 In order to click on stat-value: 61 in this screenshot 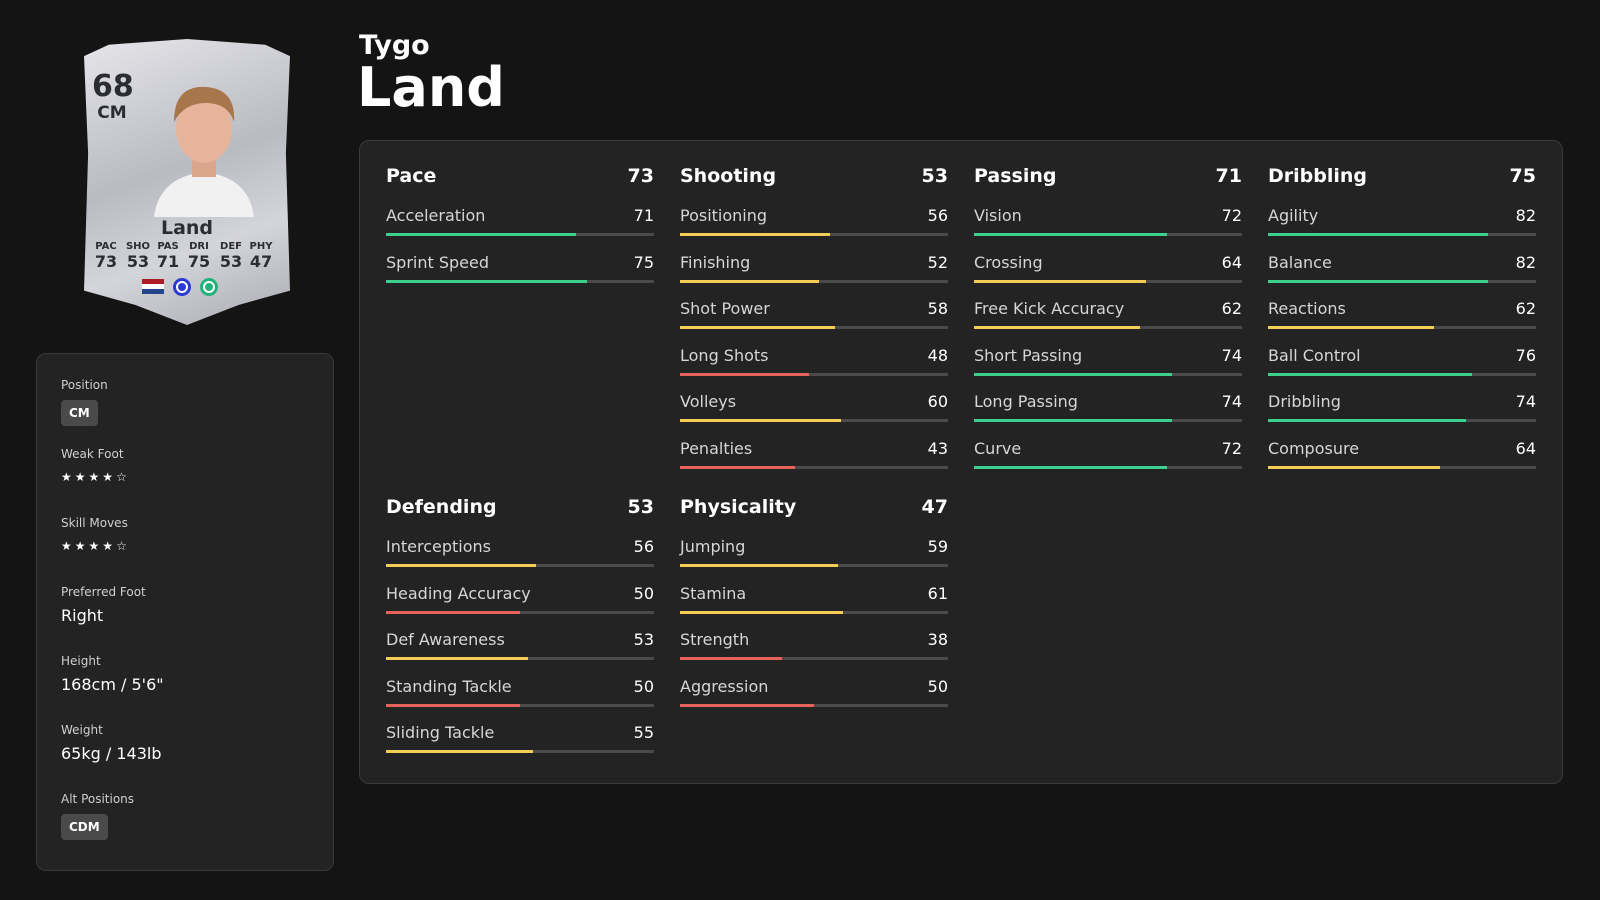, I will do `click(937, 593)`.